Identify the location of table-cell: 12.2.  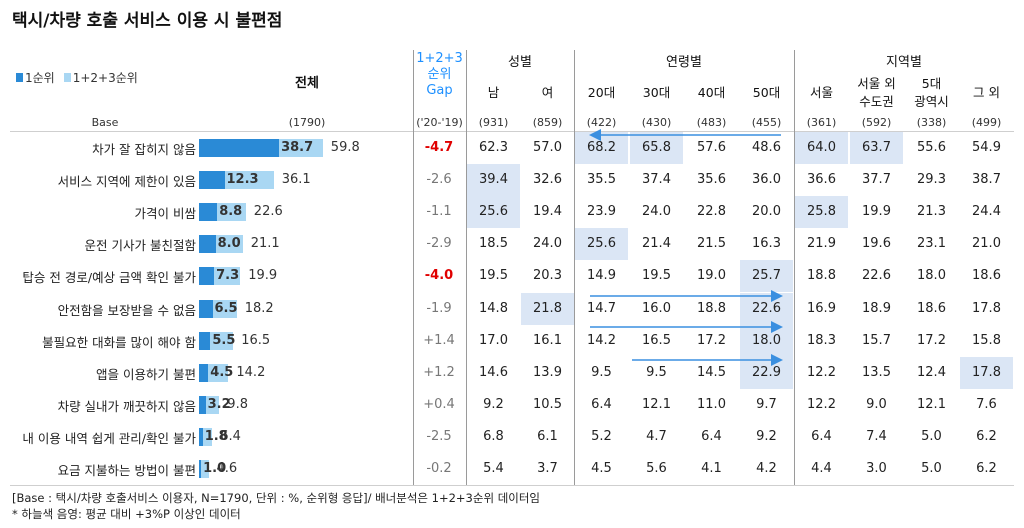
(821, 404).